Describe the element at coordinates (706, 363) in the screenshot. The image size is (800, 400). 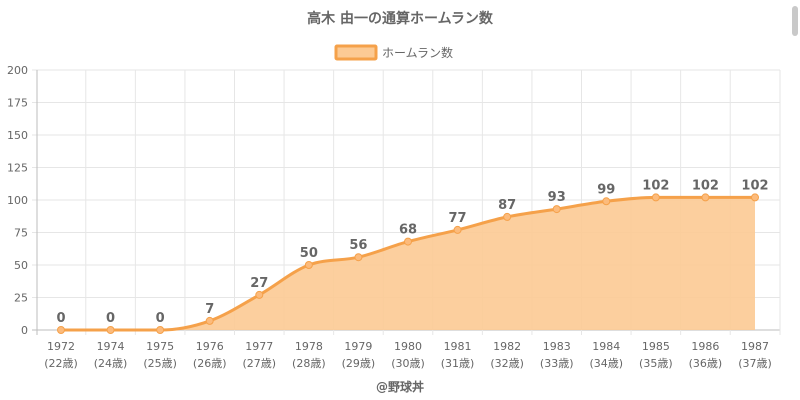
I see `x-tick-sublabel: (36歳)` at that location.